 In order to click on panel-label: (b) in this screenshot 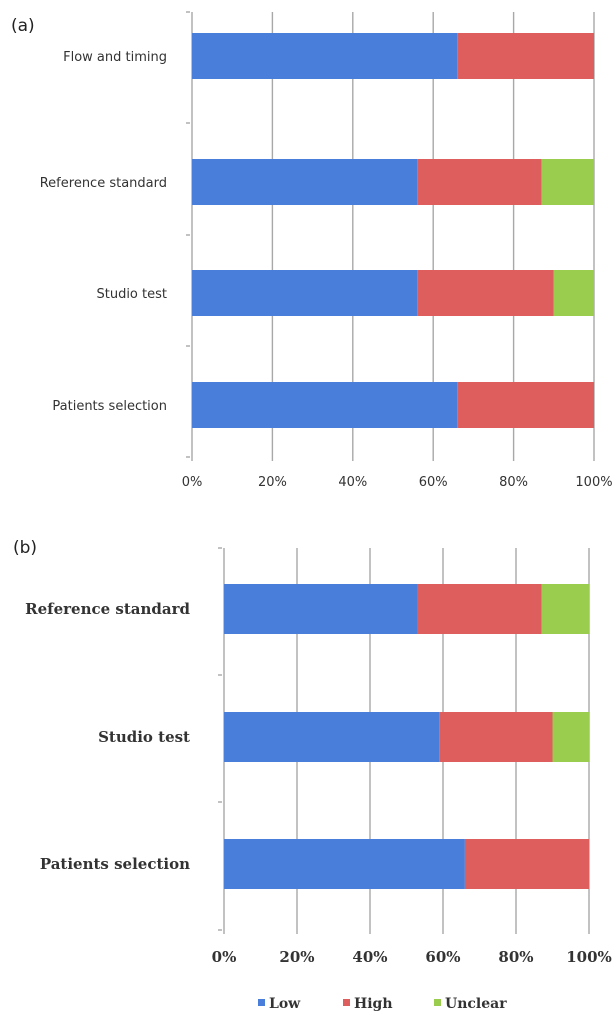, I will do `click(25, 548)`.